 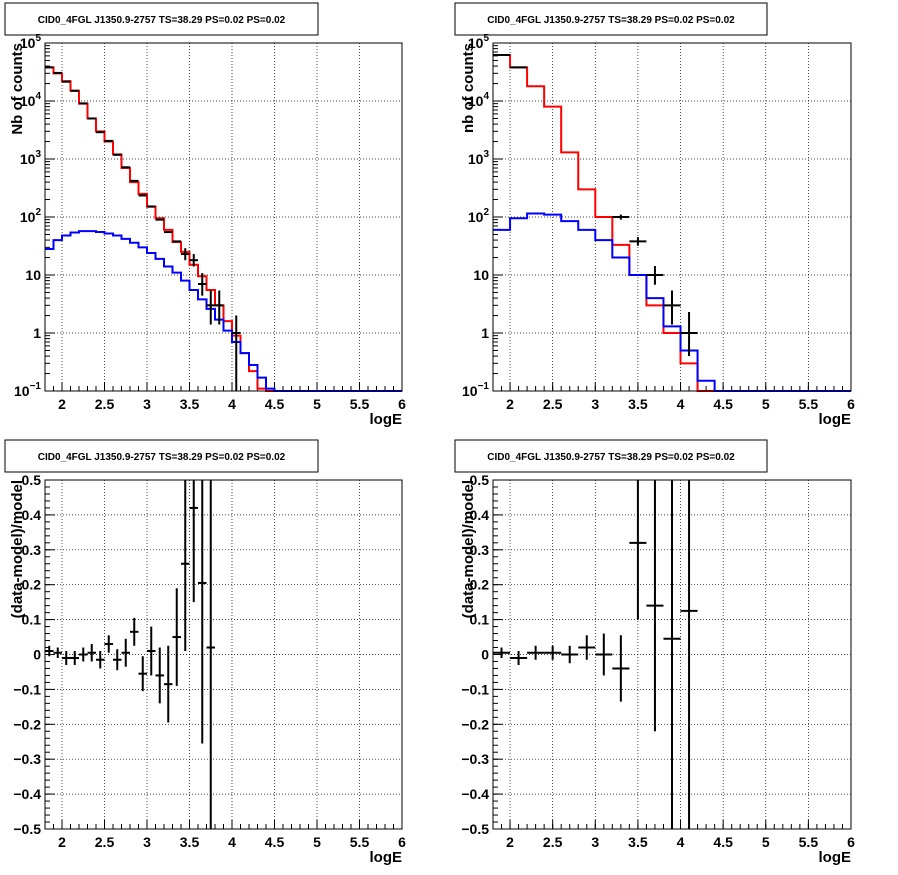 What do you see at coordinates (480, 620) in the screenshot?
I see `y-tick-label: 0.1` at bounding box center [480, 620].